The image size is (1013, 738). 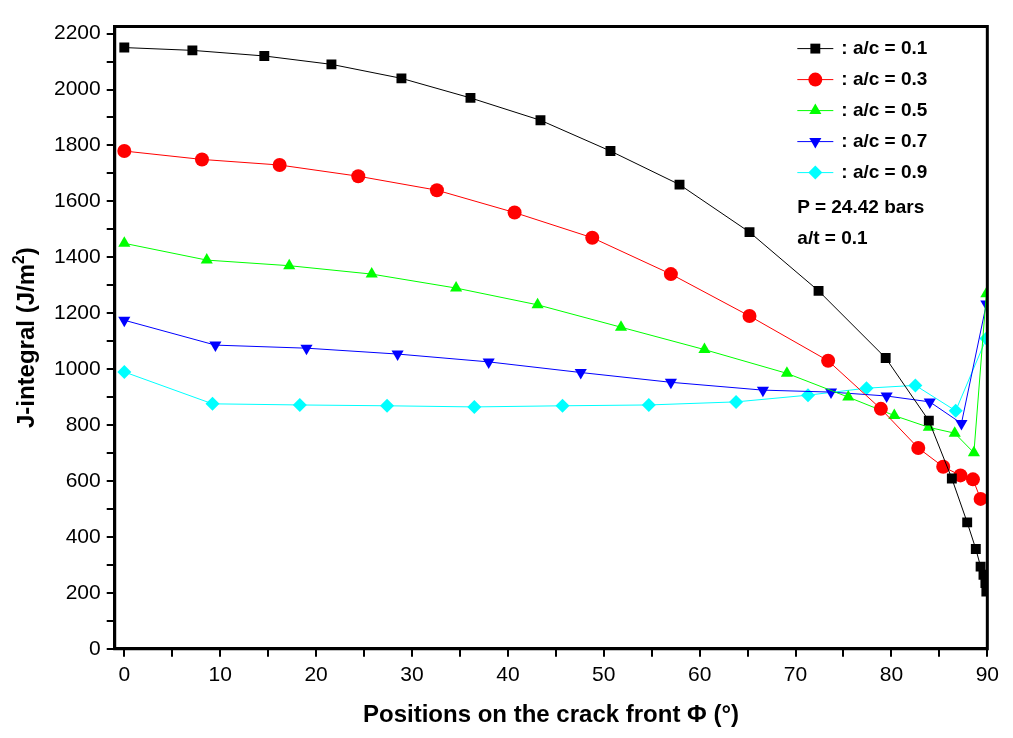 What do you see at coordinates (77, 367) in the screenshot?
I see `y-tick-label: 1000` at bounding box center [77, 367].